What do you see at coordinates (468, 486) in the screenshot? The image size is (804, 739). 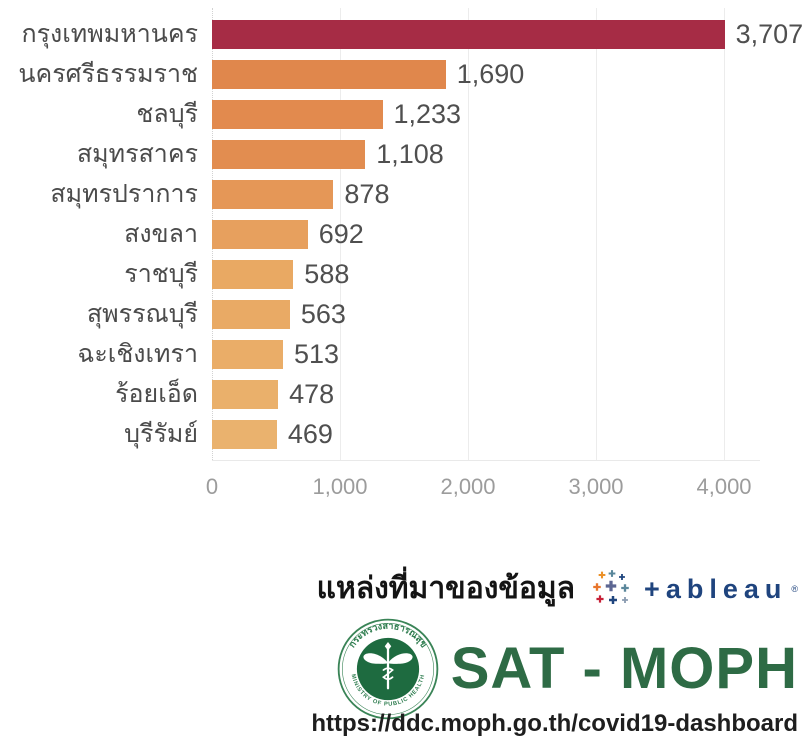 I see `x-tick-label: 2,000` at bounding box center [468, 486].